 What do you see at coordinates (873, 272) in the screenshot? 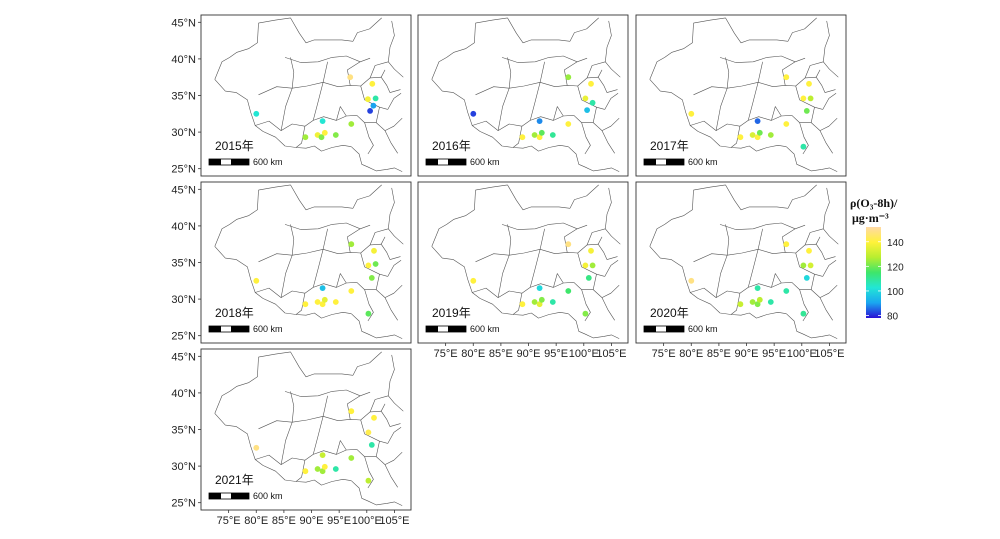
I see `legend-colorbar` at bounding box center [873, 272].